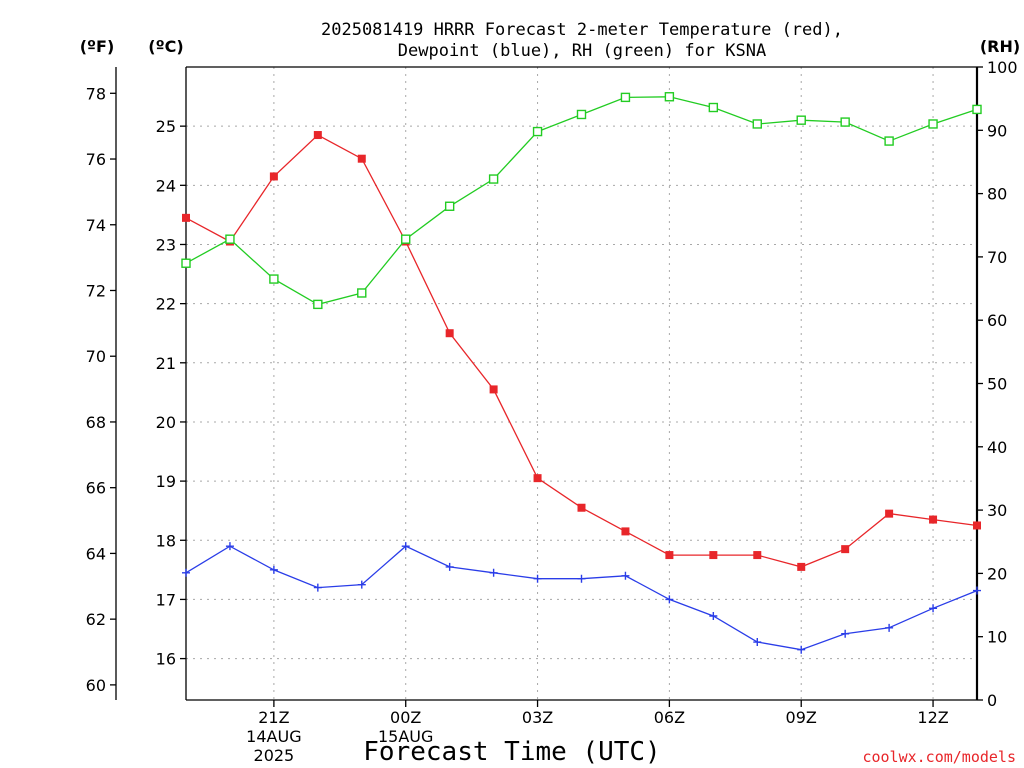  Describe the element at coordinates (96, 619) in the screenshot. I see `fahrenheit-tick-label: 62` at that location.